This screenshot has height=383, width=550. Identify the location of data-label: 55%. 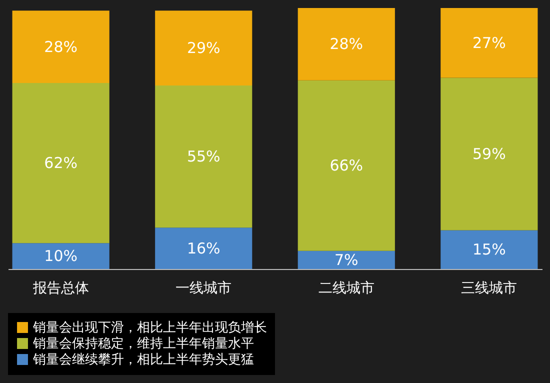
(203, 157).